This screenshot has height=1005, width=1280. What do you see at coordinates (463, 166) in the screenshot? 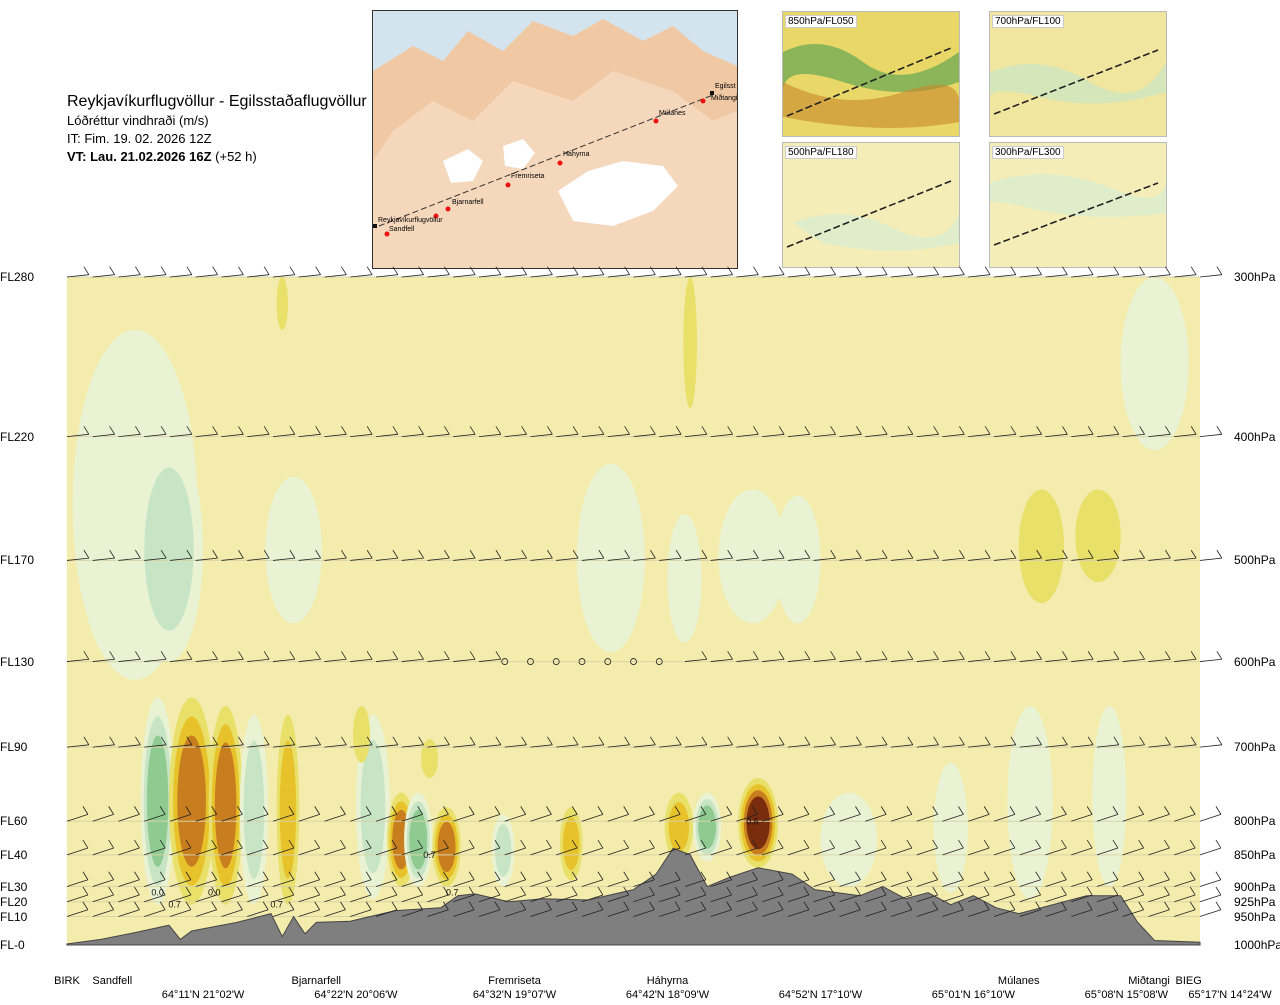
I see `map-glacier-west` at bounding box center [463, 166].